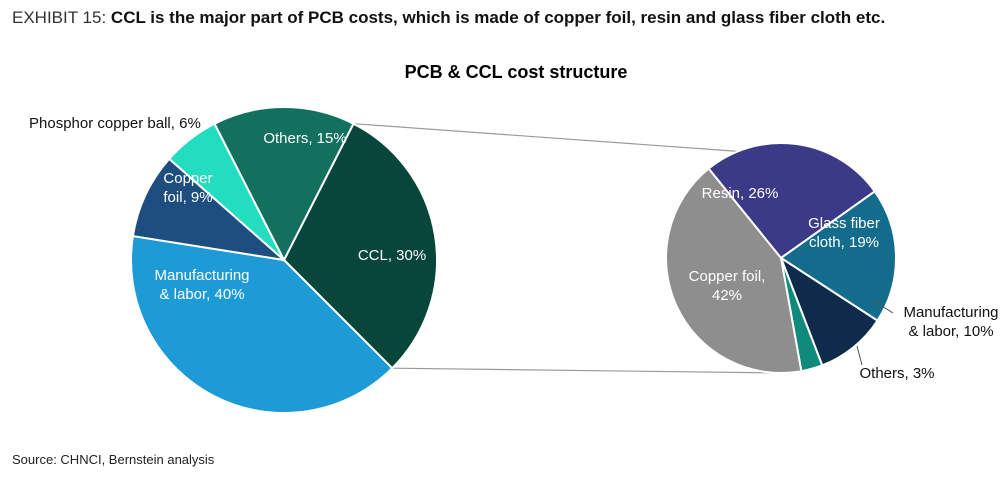 Image resolution: width=1006 pixels, height=486 pixels. Describe the element at coordinates (844, 233) in the screenshot. I see `ccl-slice-label-1: Glass fiber cloth, 19%` at that location.